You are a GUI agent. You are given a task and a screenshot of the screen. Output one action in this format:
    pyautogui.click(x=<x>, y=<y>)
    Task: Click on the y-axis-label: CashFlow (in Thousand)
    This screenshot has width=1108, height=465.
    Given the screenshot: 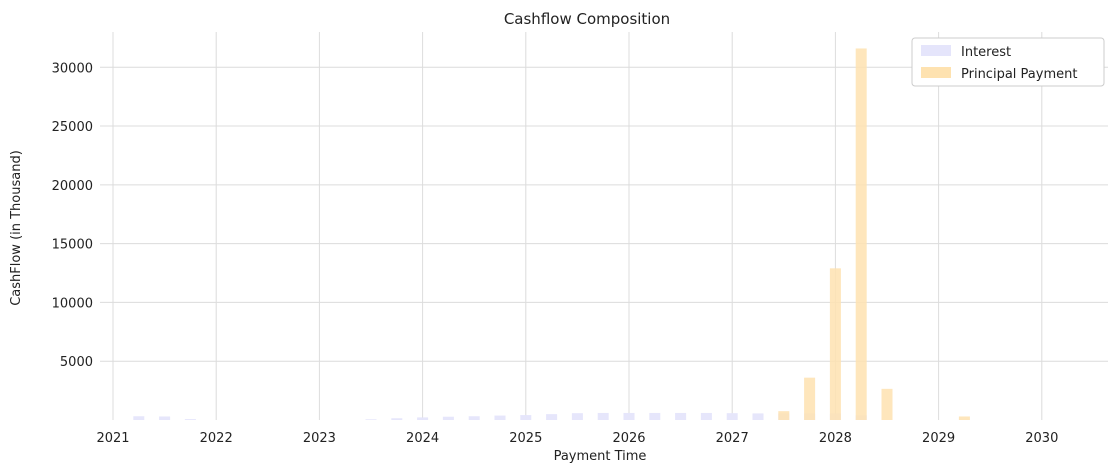 What is the action you would take?
    pyautogui.click(x=16, y=228)
    